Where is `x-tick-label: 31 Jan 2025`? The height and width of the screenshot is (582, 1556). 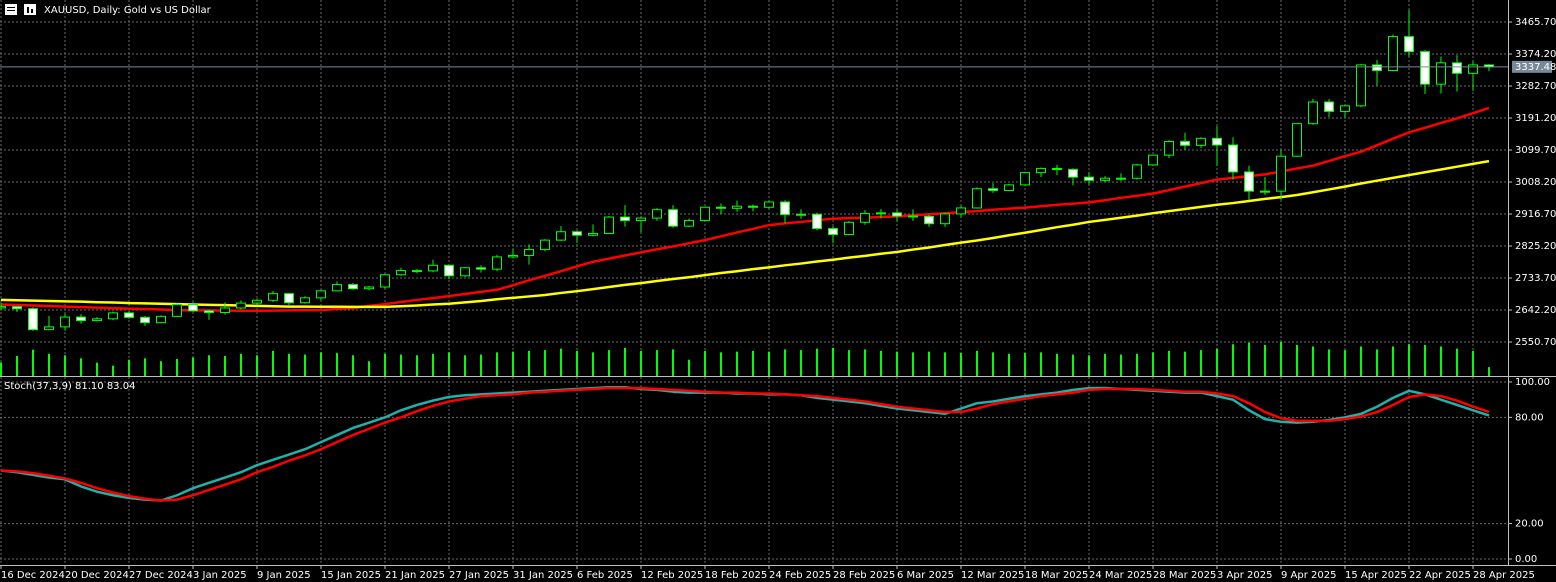
x-tick-label: 31 Jan 2025 is located at coordinates (543, 575).